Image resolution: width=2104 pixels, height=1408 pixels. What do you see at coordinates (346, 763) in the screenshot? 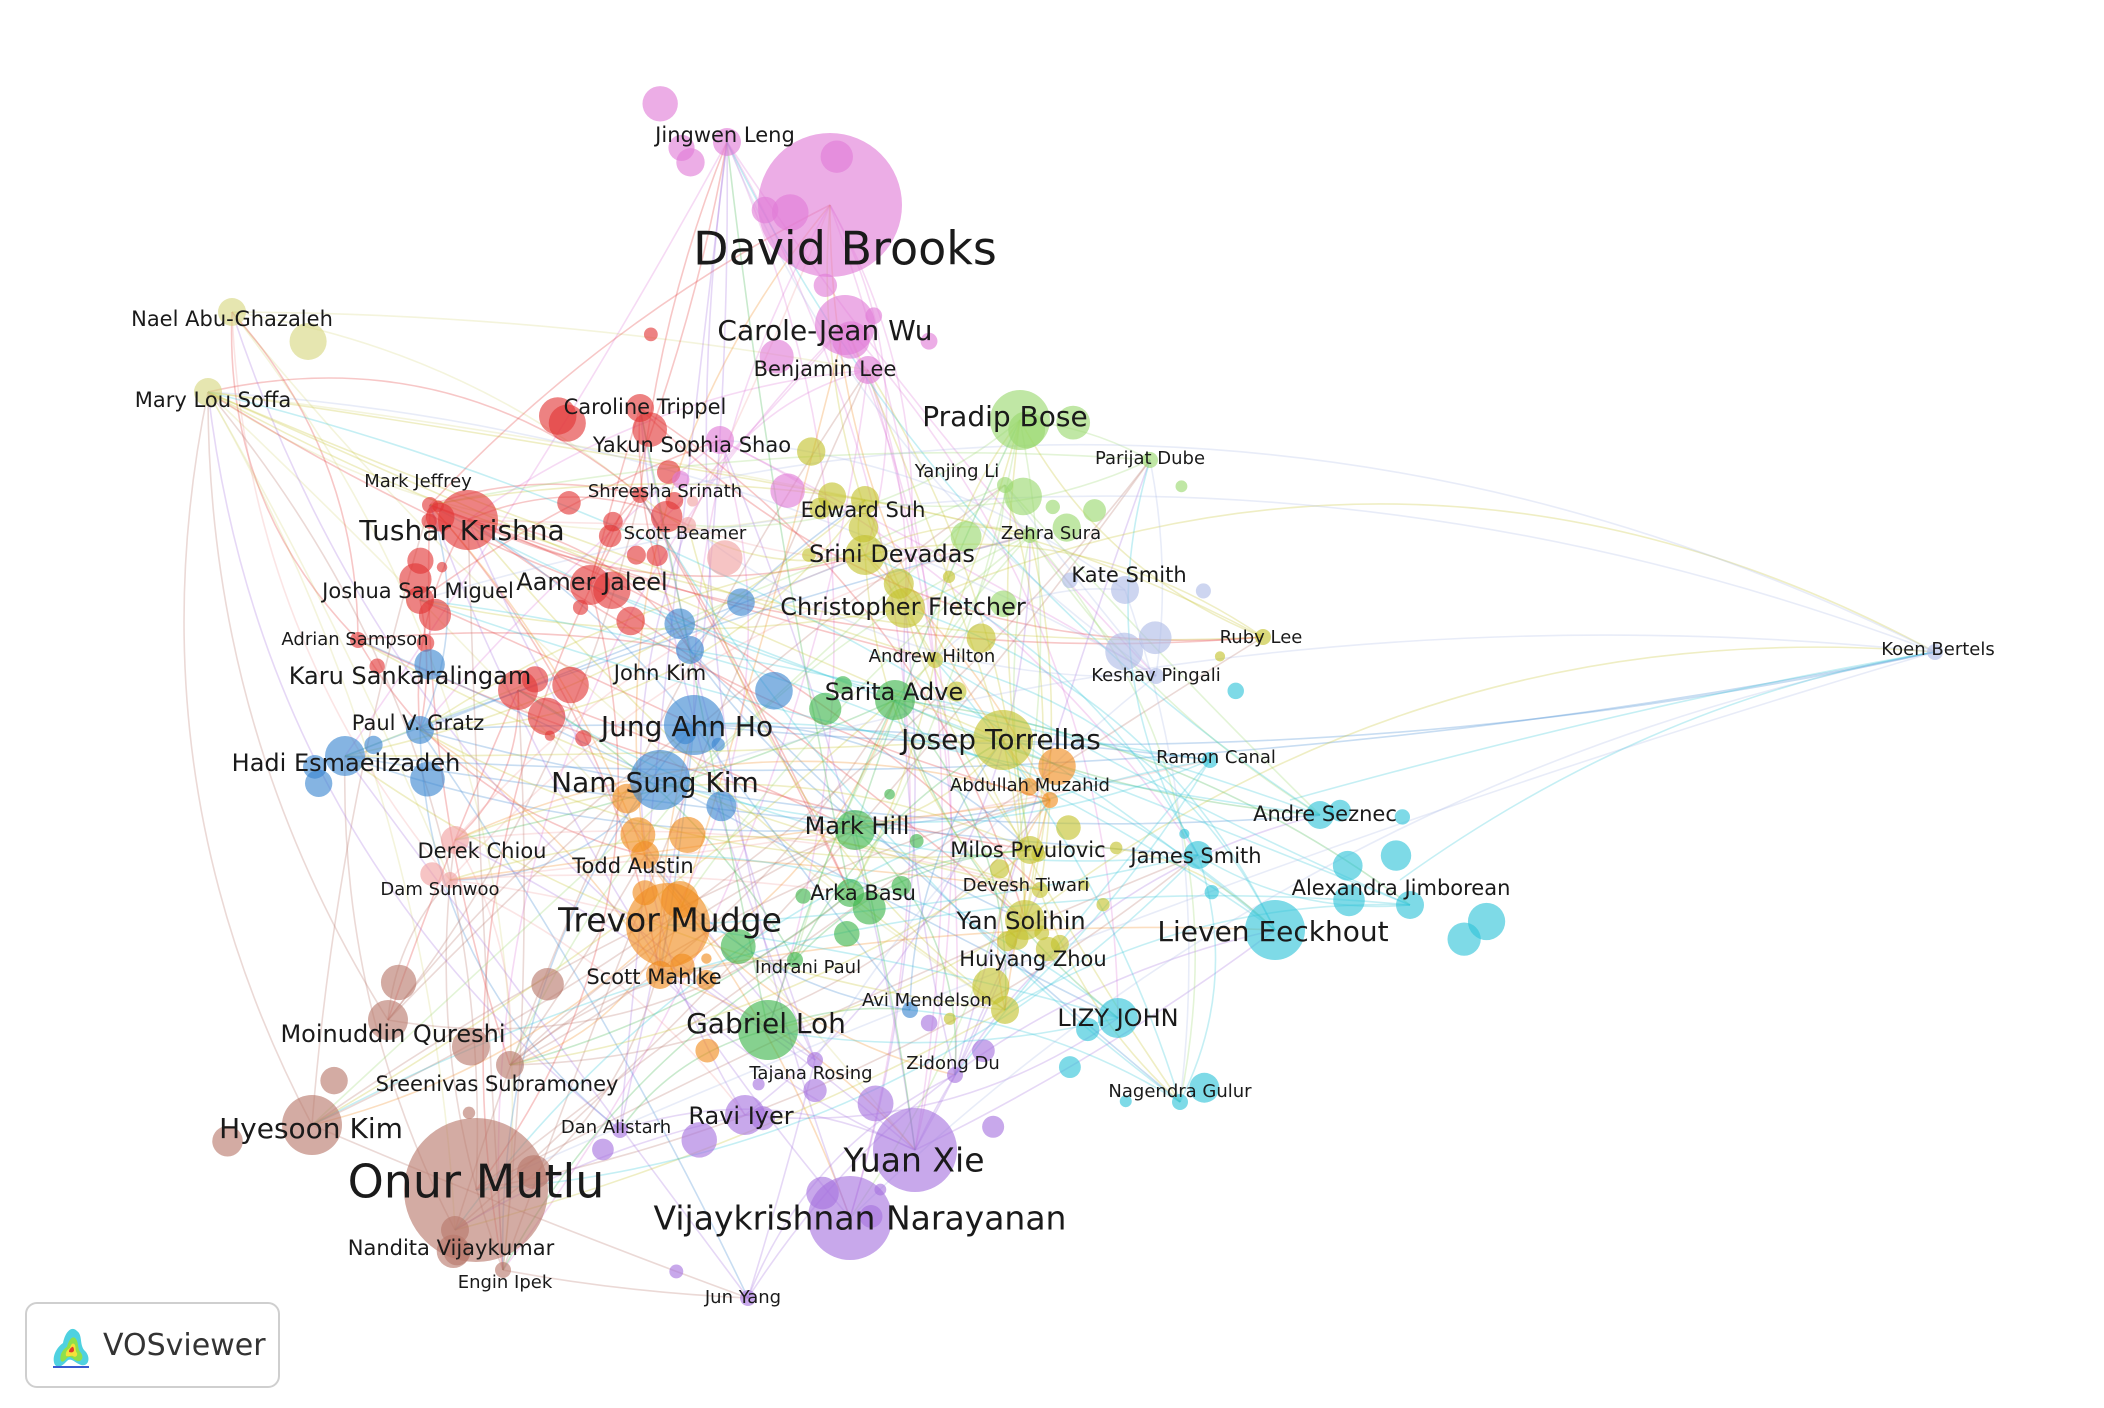
I see `author-label: Hadi Esmaeilzadeh` at bounding box center [346, 763].